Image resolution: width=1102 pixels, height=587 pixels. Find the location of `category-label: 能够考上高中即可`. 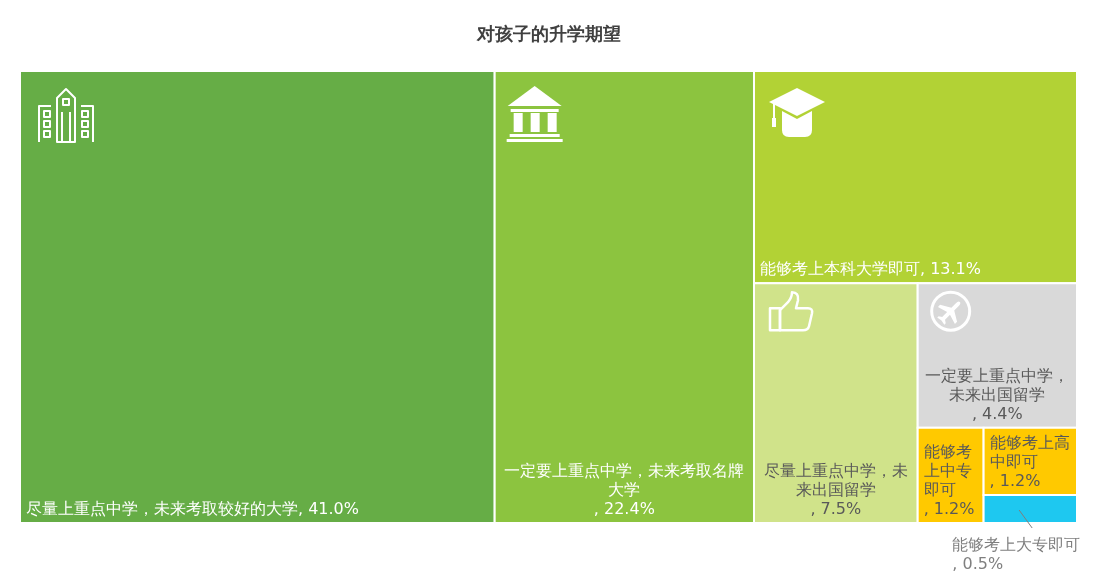

category-label: 能够考上高中即可 is located at coordinates (1029, 451).